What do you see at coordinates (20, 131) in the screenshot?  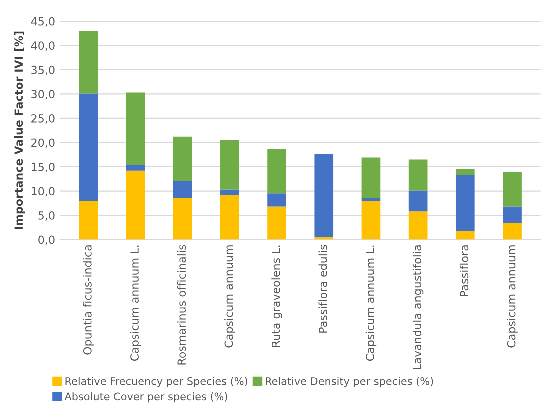 I see `y-axis-title: Importance Value Factor IVI [%]` at bounding box center [20, 131].